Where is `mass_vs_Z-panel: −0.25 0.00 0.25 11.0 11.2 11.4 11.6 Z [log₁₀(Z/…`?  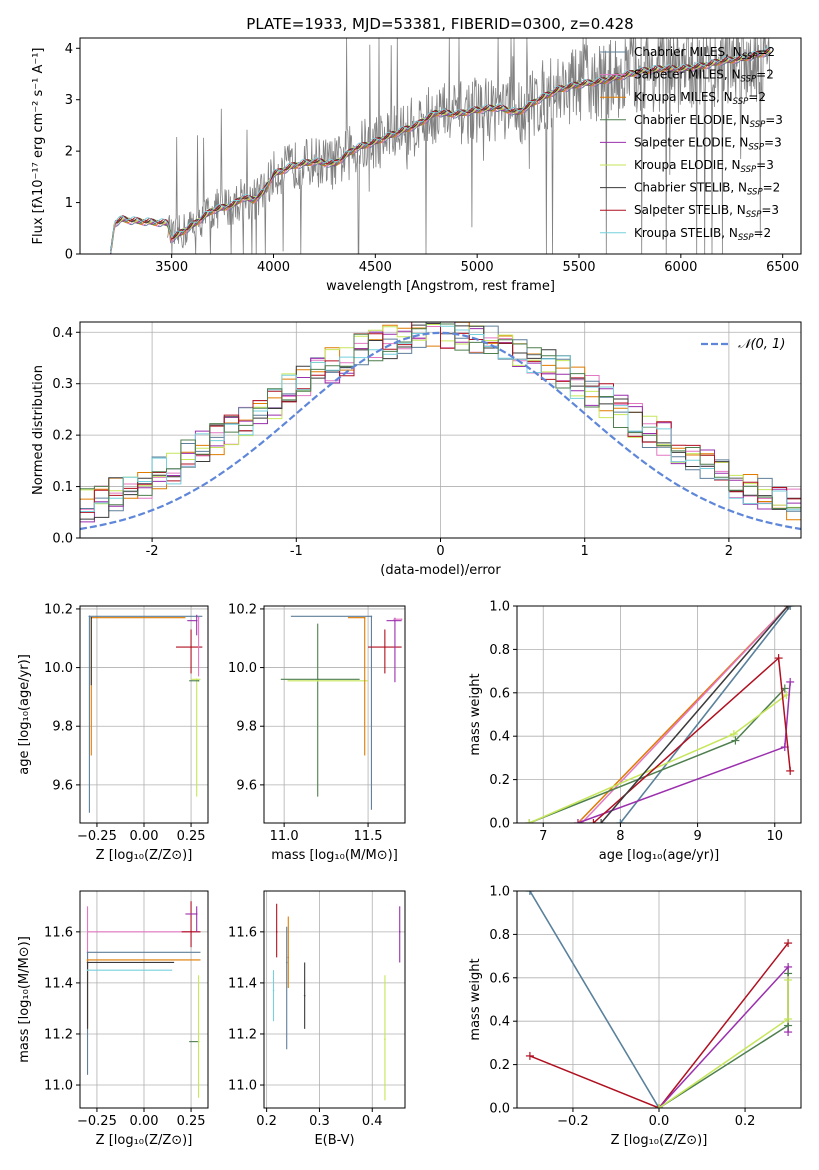 mass_vs_Z-panel: −0.25 0.00 0.25 11.0 11.2 11.4 11.6 Z [log₁₀(Z/… is located at coordinates (113, 1019).